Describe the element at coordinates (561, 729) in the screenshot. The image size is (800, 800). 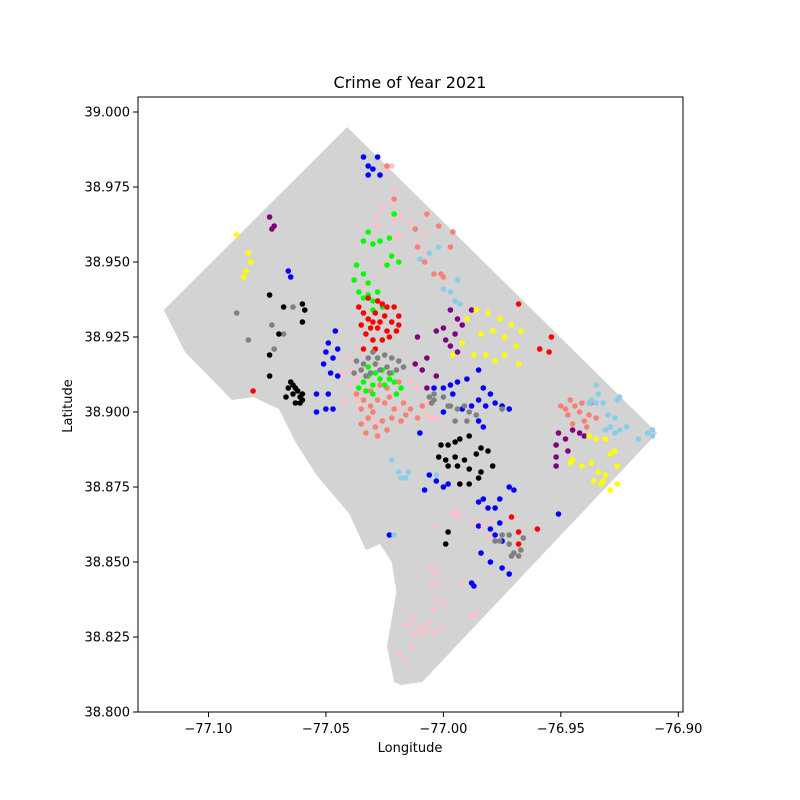
I see `x-tick-label: −76.95` at that location.